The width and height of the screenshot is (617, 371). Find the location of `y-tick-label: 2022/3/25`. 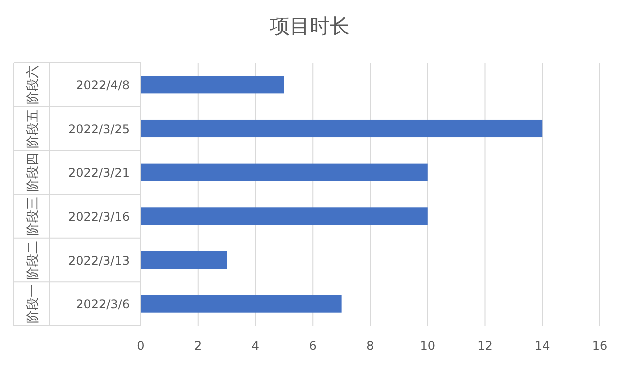

y-tick-label: 2022/3/25 is located at coordinates (99, 129).